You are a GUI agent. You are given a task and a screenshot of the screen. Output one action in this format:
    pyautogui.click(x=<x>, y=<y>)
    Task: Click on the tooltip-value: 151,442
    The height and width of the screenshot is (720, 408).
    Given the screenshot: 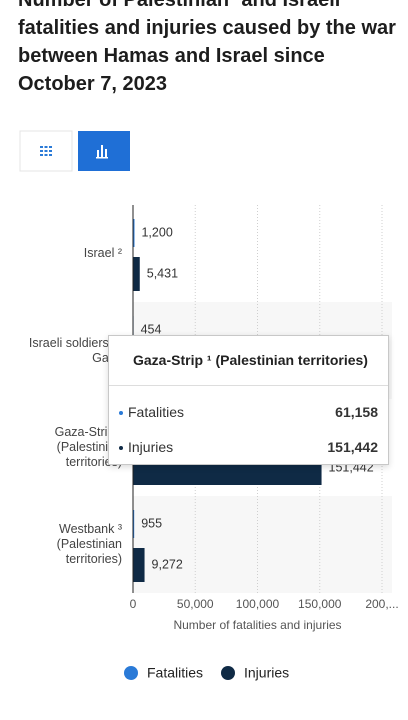 What is the action you would take?
    pyautogui.click(x=352, y=447)
    